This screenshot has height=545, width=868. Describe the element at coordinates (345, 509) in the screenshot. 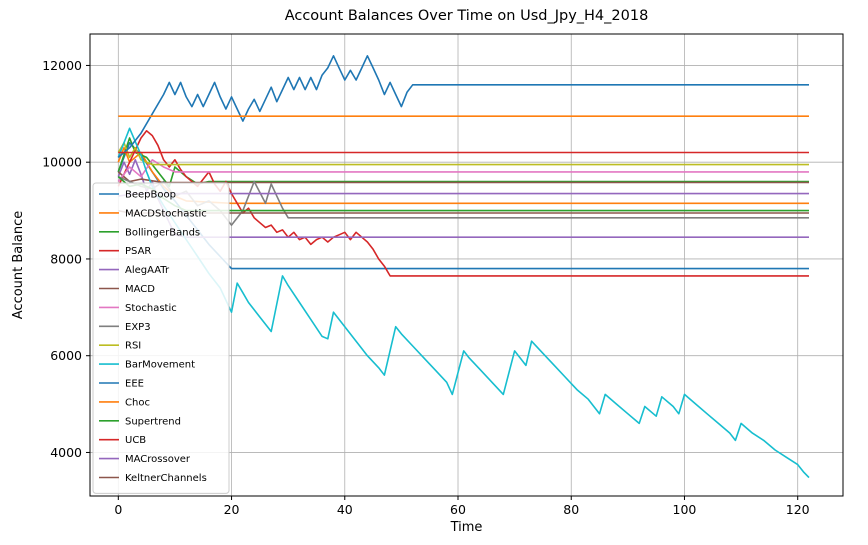

I see `x-tick-label: 40` at that location.